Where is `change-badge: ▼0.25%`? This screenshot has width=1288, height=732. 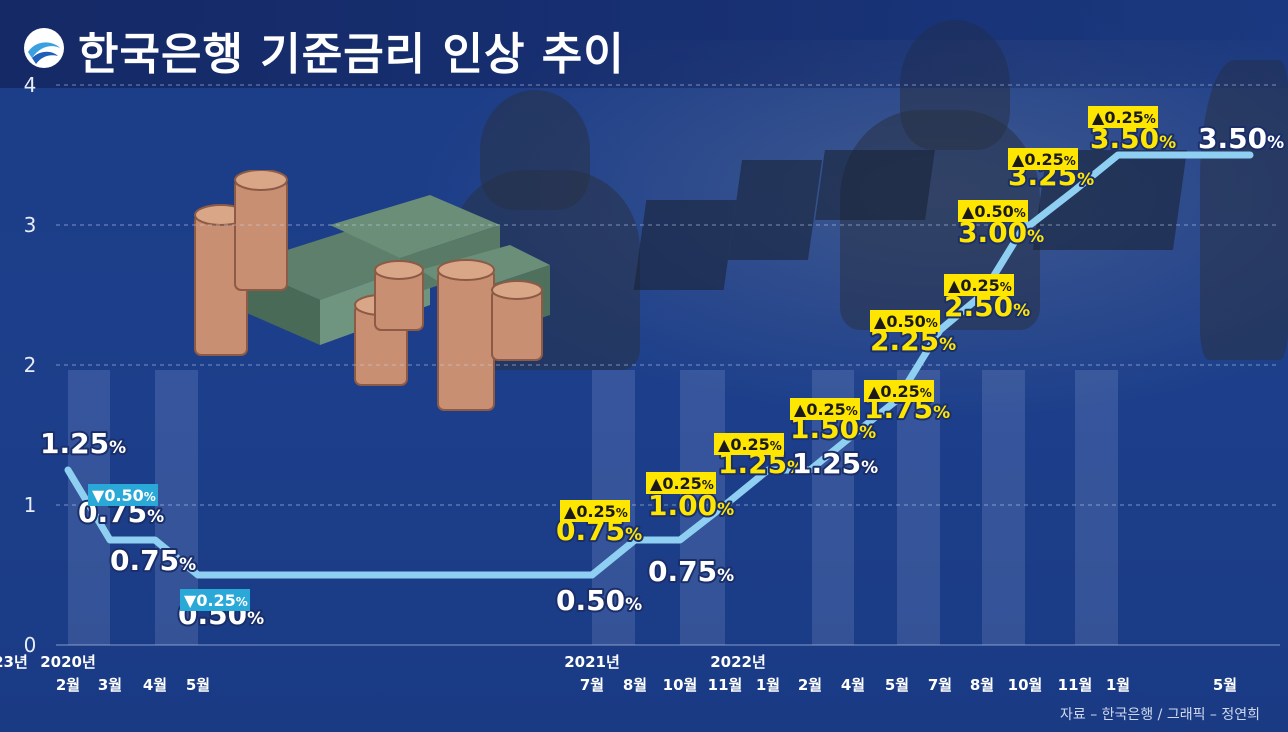 change-badge: ▼0.25% is located at coordinates (215, 600).